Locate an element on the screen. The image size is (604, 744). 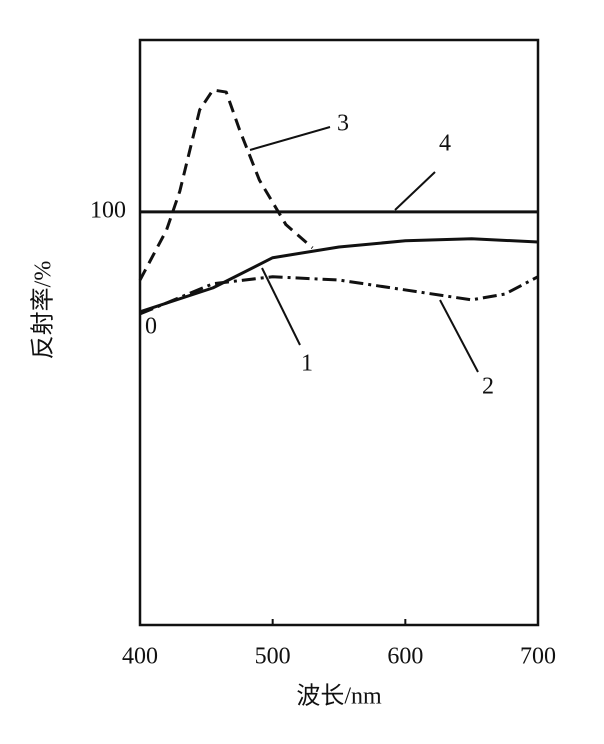
y-tick-label: 100 is located at coordinates (108, 210).